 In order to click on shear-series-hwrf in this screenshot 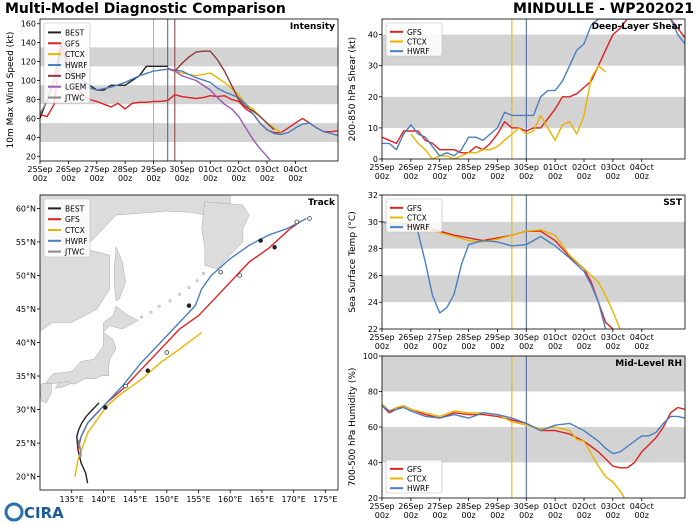, I will do `click(533, 88)`.